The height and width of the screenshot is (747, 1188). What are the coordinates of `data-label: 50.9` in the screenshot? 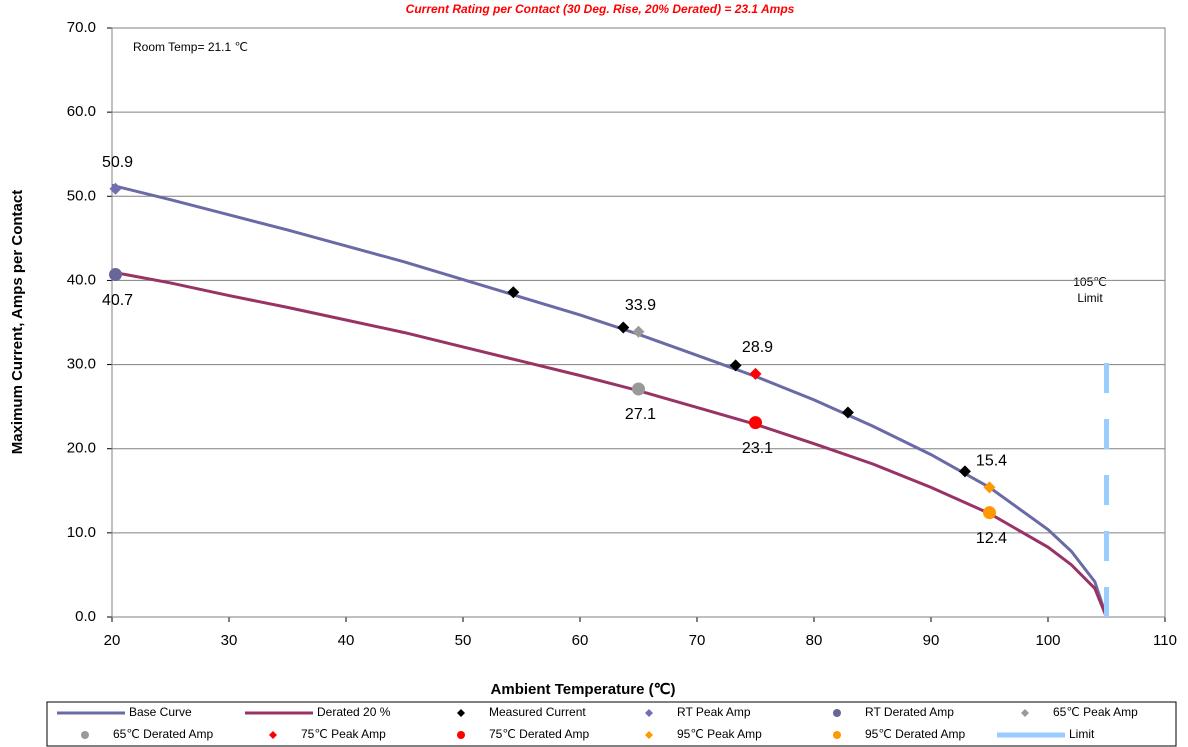 It's located at (117, 162).